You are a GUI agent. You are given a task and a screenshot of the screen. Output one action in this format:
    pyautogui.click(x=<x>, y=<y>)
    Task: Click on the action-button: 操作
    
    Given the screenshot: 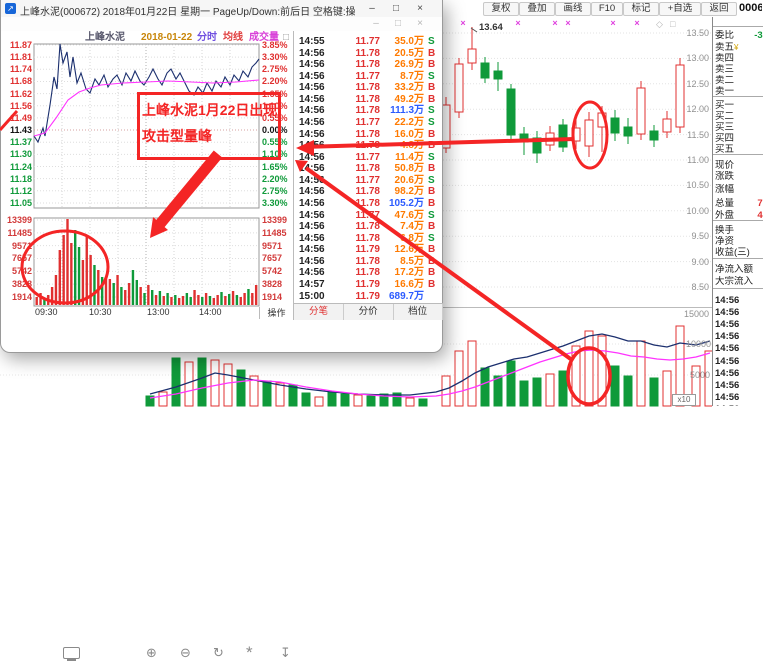 What is the action you would take?
    pyautogui.click(x=276, y=313)
    